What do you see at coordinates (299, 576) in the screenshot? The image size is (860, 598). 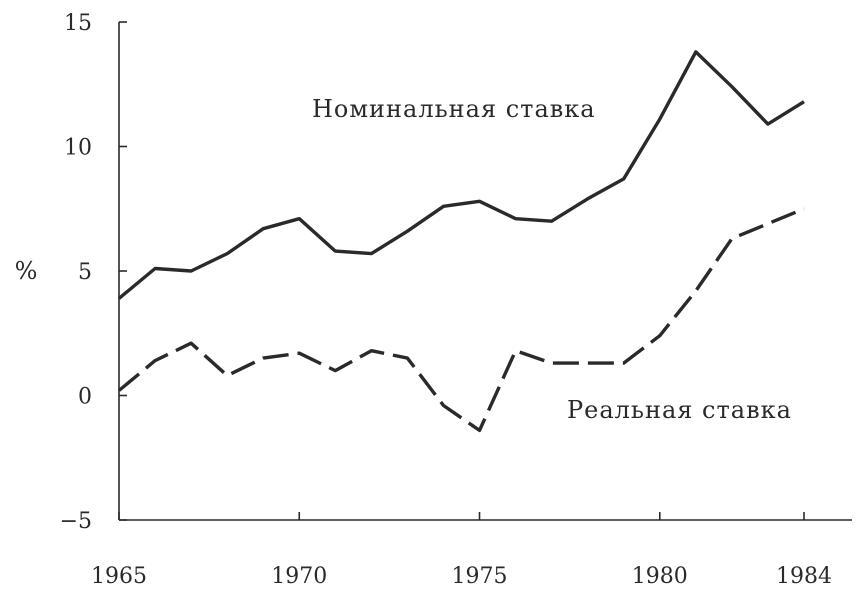 I see `x-tick-label: 1970` at bounding box center [299, 576].